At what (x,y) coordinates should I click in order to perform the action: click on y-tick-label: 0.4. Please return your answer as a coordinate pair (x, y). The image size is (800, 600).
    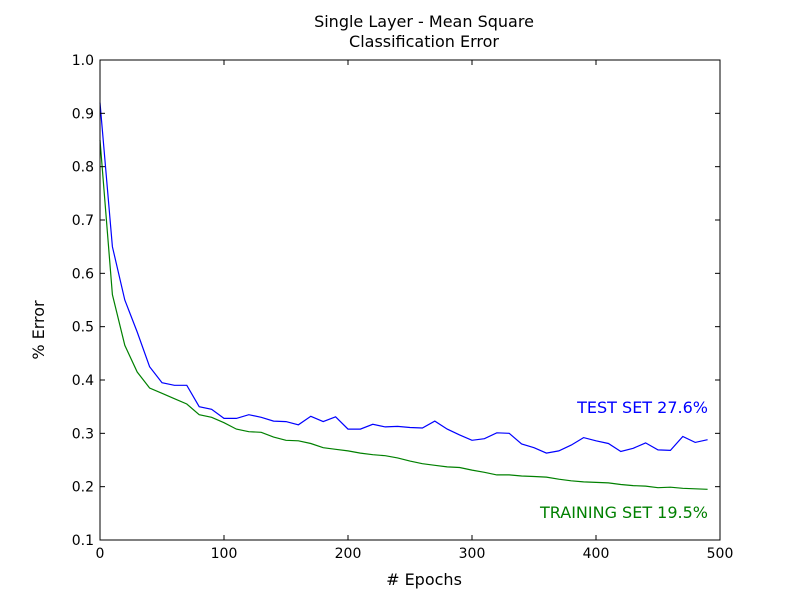
    Looking at the image, I should click on (83, 381).